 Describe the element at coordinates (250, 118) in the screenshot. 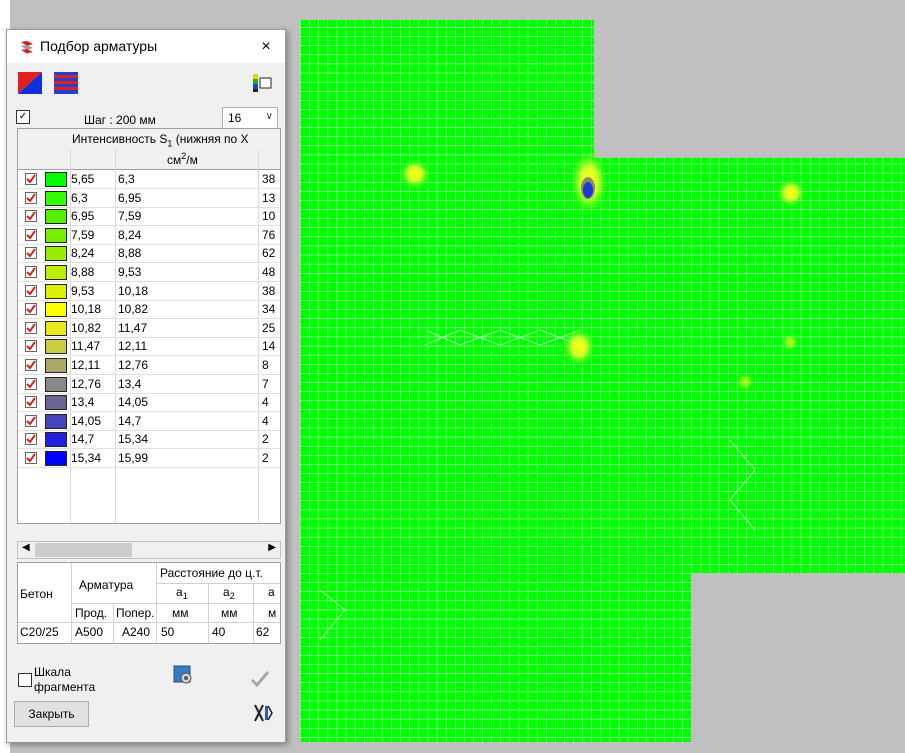

I see `bar-diameter-select: 16 ∨` at that location.